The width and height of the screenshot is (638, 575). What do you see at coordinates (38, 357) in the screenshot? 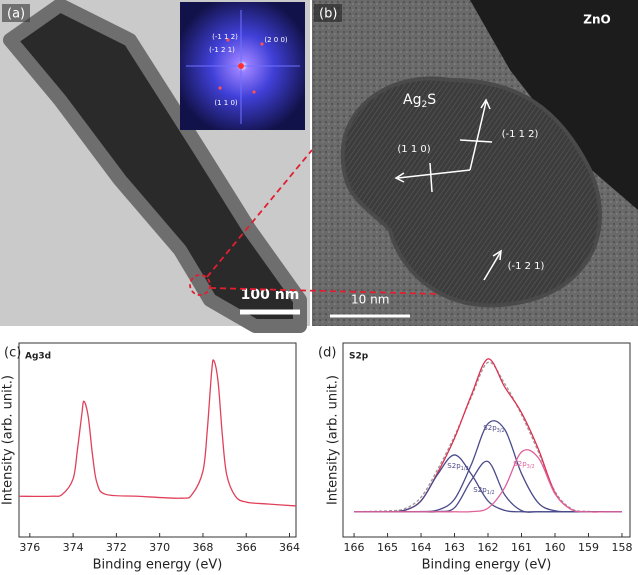
I see `chart-title: Ag3d` at bounding box center [38, 357].